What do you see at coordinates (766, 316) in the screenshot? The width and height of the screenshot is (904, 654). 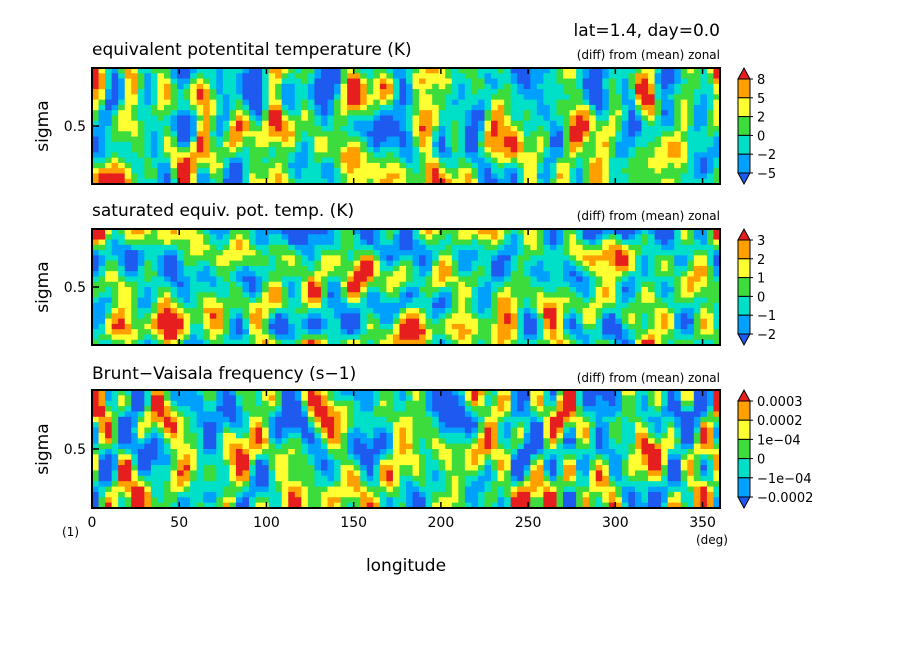 I see `colorbar-label: −1` at bounding box center [766, 316].